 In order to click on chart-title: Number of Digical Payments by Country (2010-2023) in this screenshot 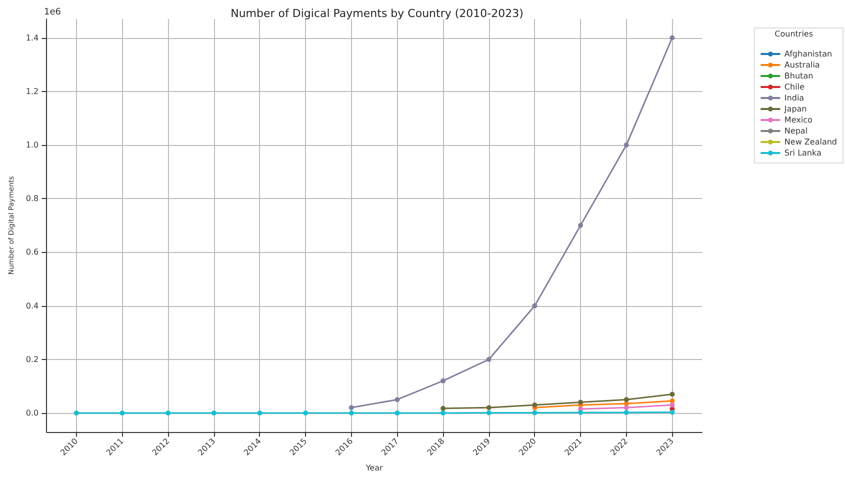, I will do `click(377, 13)`.